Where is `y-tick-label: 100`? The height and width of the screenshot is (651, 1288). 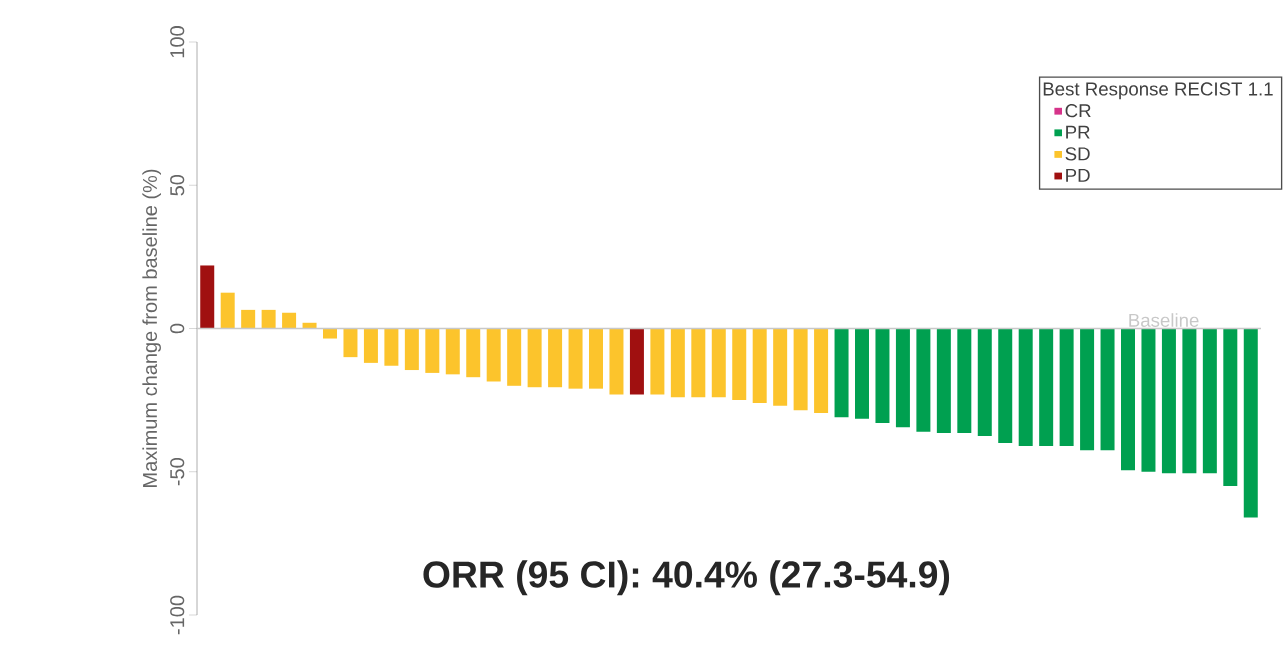 y-tick-label: 100 is located at coordinates (177, 42).